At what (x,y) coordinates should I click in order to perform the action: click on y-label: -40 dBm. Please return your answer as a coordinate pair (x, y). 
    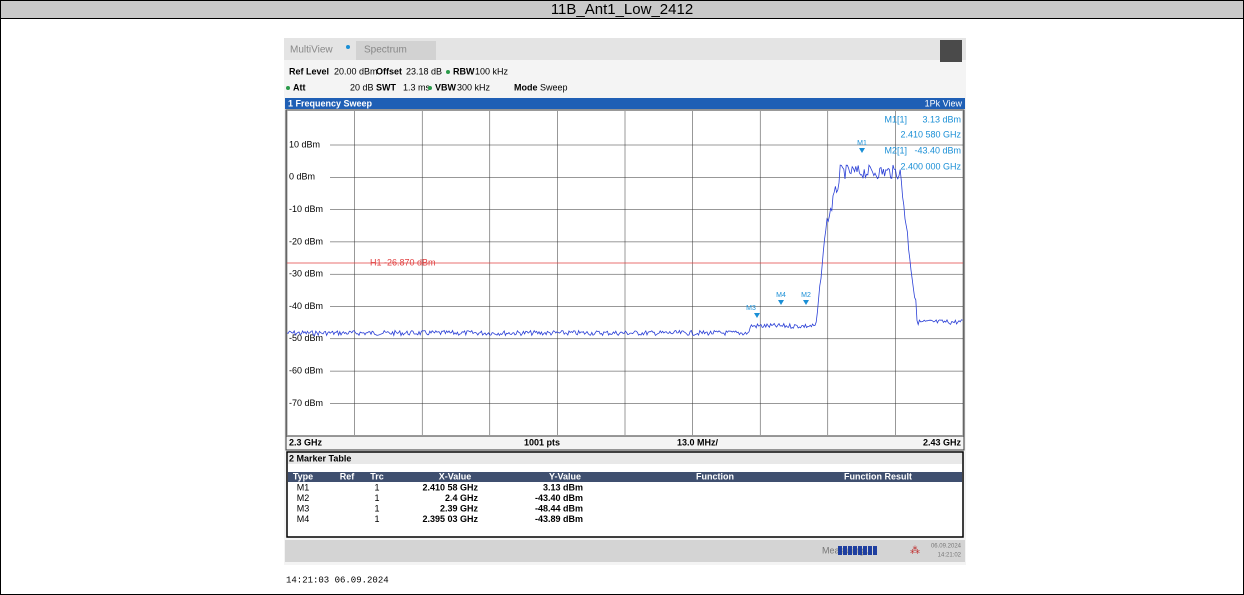
    Looking at the image, I should click on (306, 306).